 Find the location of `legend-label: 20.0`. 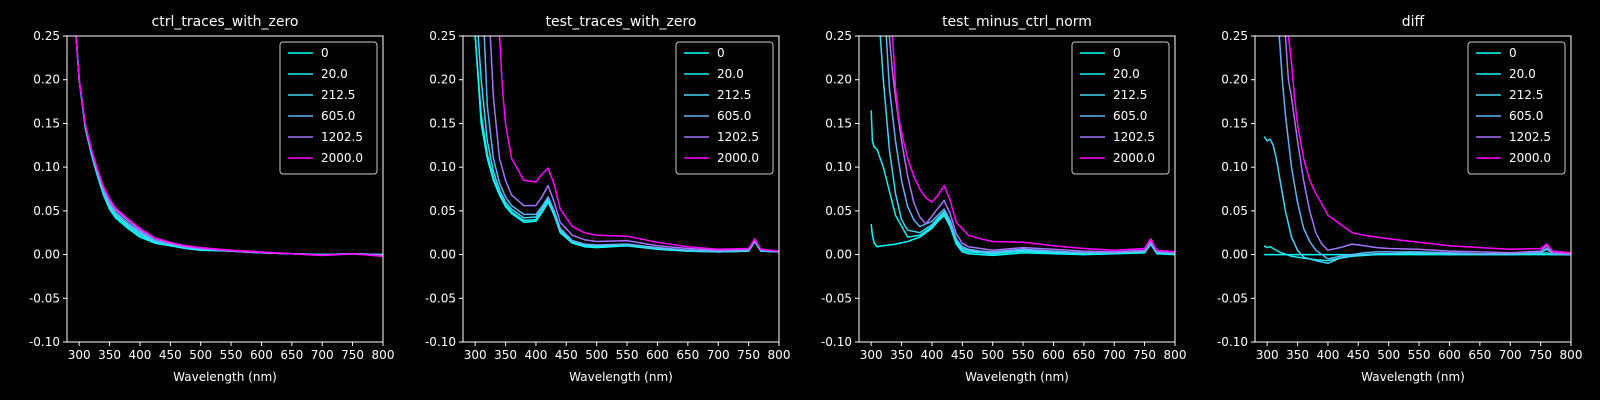

legend-label: 20.0 is located at coordinates (1522, 74).